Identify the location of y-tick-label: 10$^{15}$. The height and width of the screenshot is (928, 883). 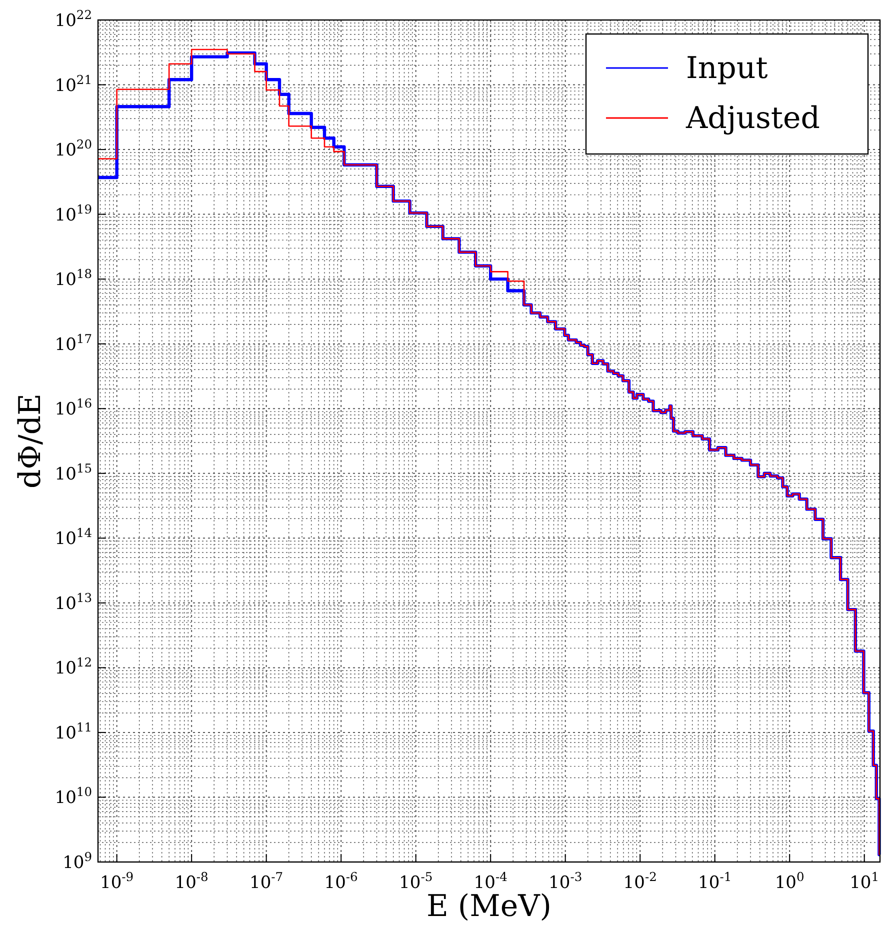
(73, 472).